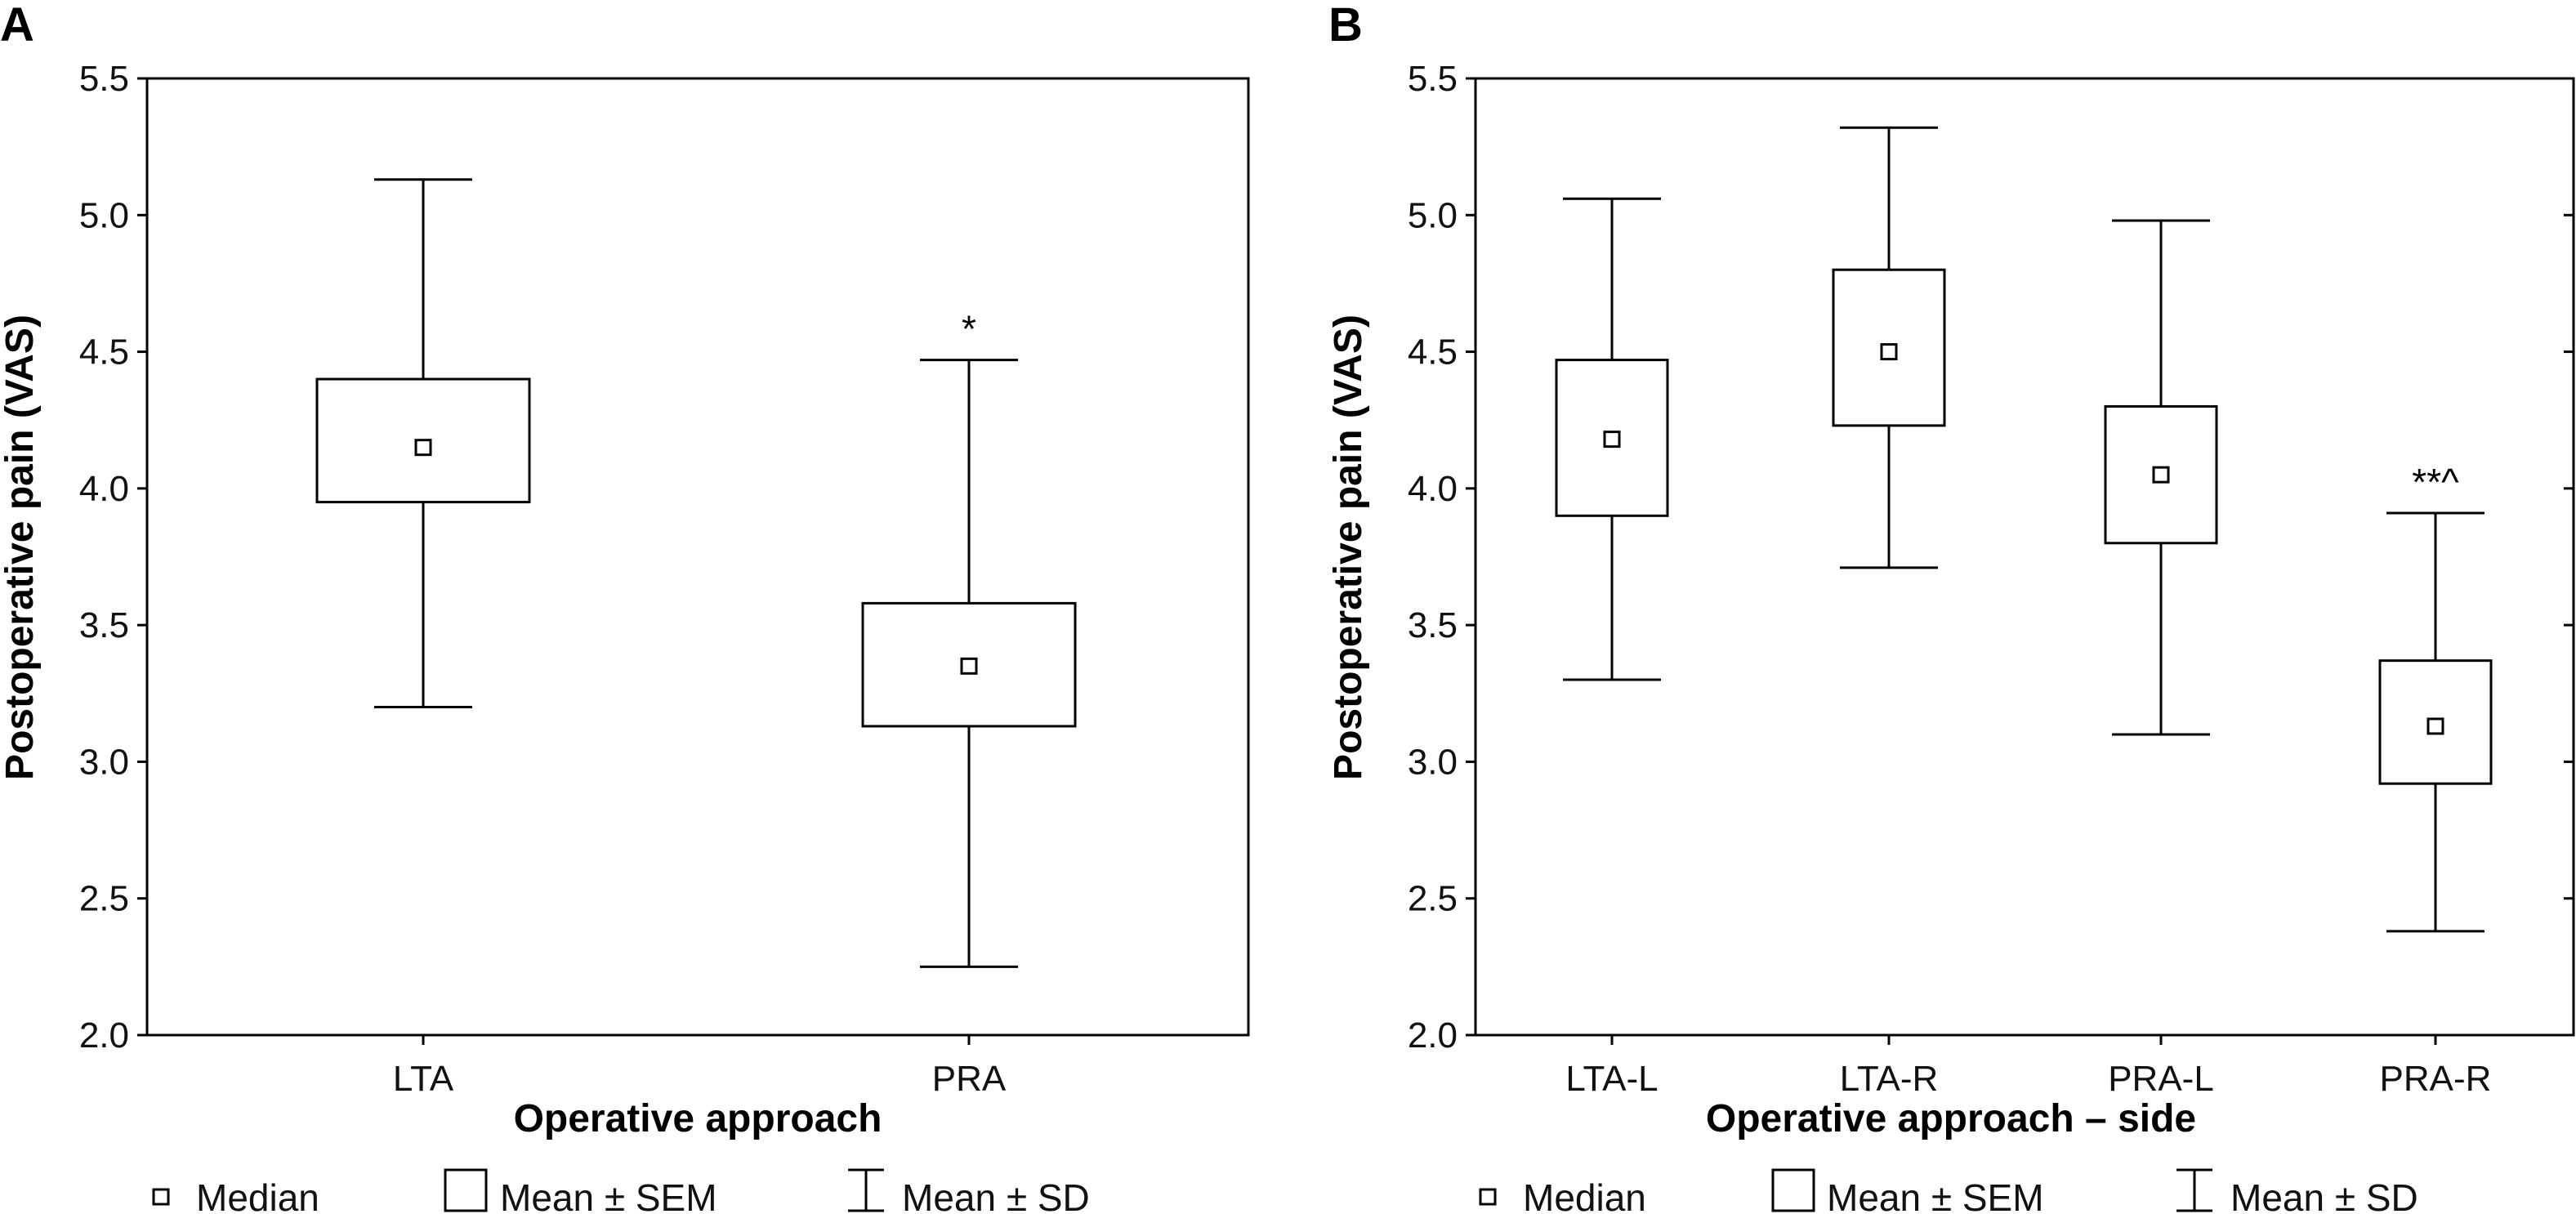 This screenshot has height=1214, width=2576. I want to click on panel-b-y-axis-title: Postoperative pain (VAS), so click(1349, 547).